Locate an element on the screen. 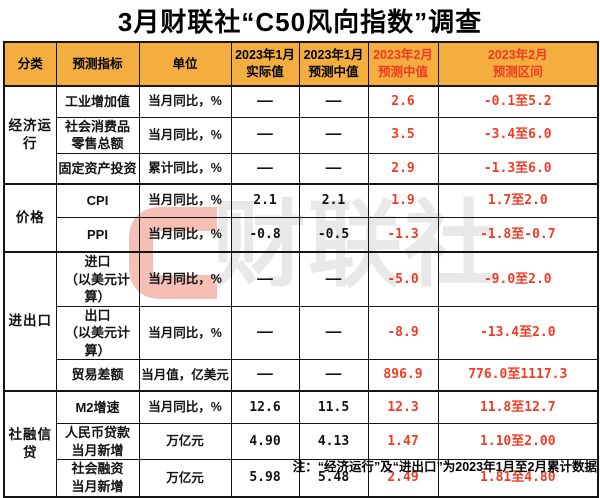 Image resolution: width=600 pixels, height=498 pixels. feb-range-cell: 1.7至2.0 is located at coordinates (518, 200).